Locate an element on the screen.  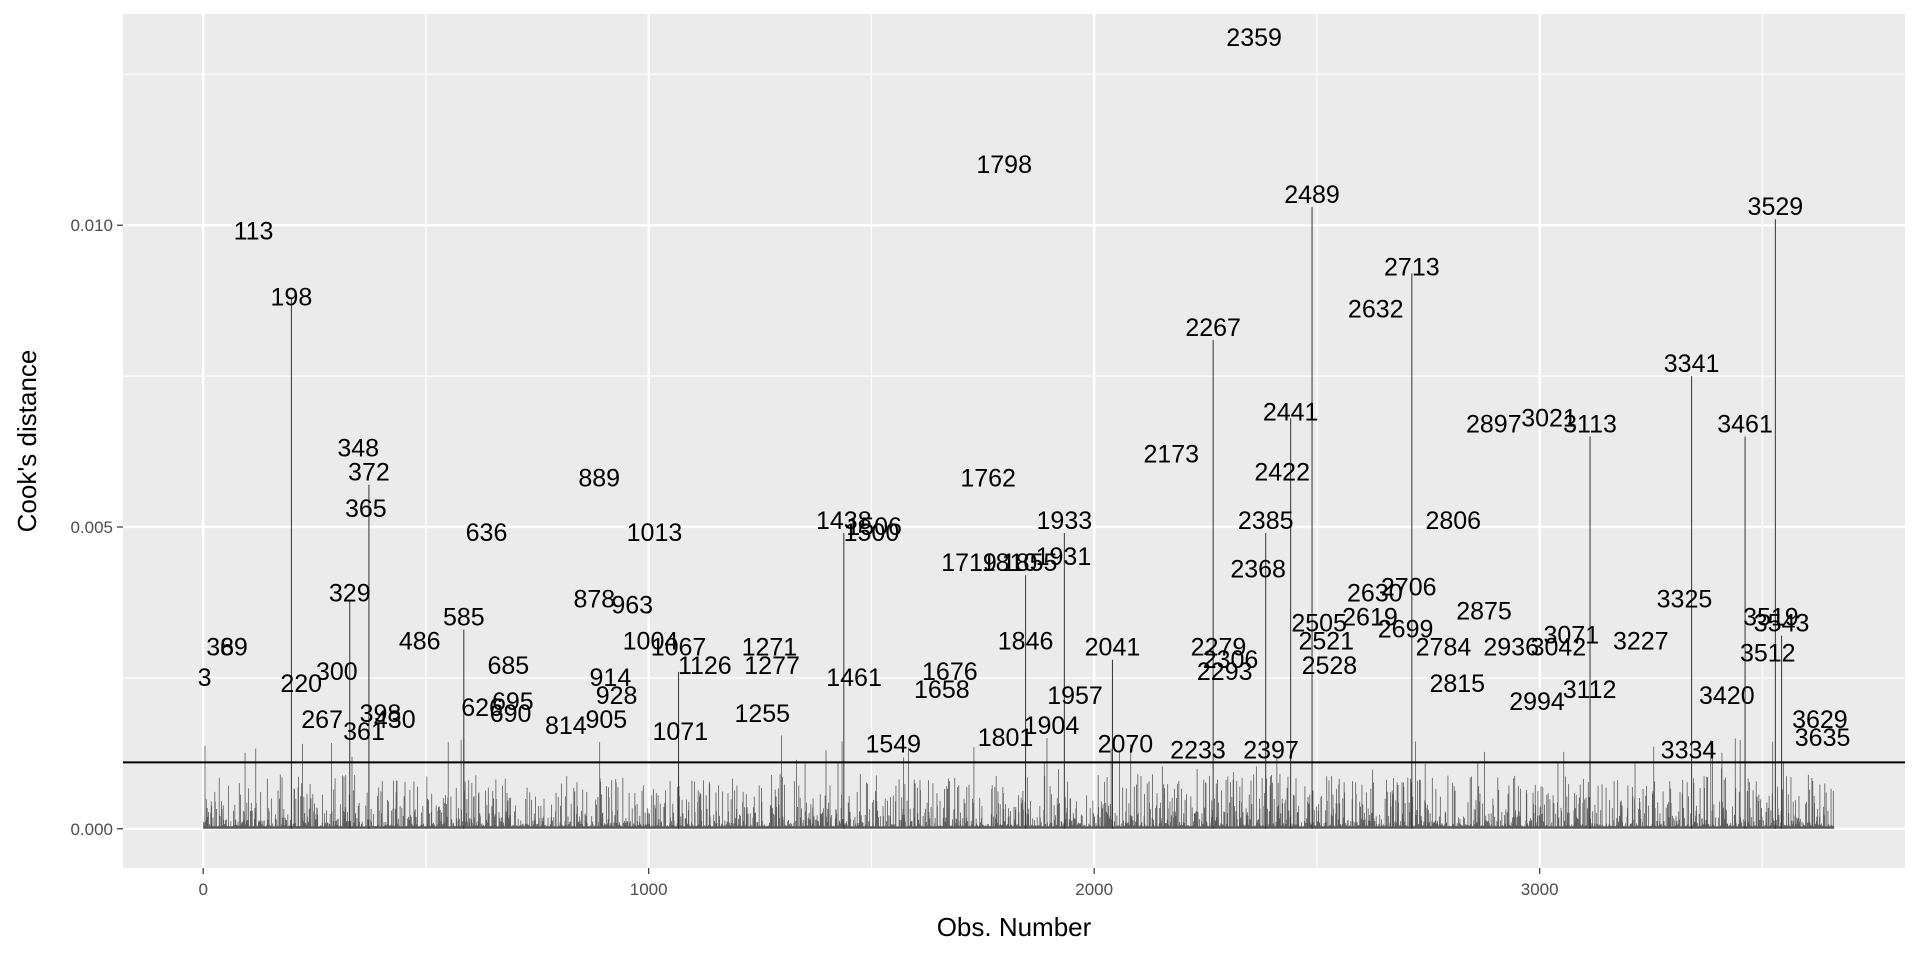
point-label: 1931 is located at coordinates (1064, 557).